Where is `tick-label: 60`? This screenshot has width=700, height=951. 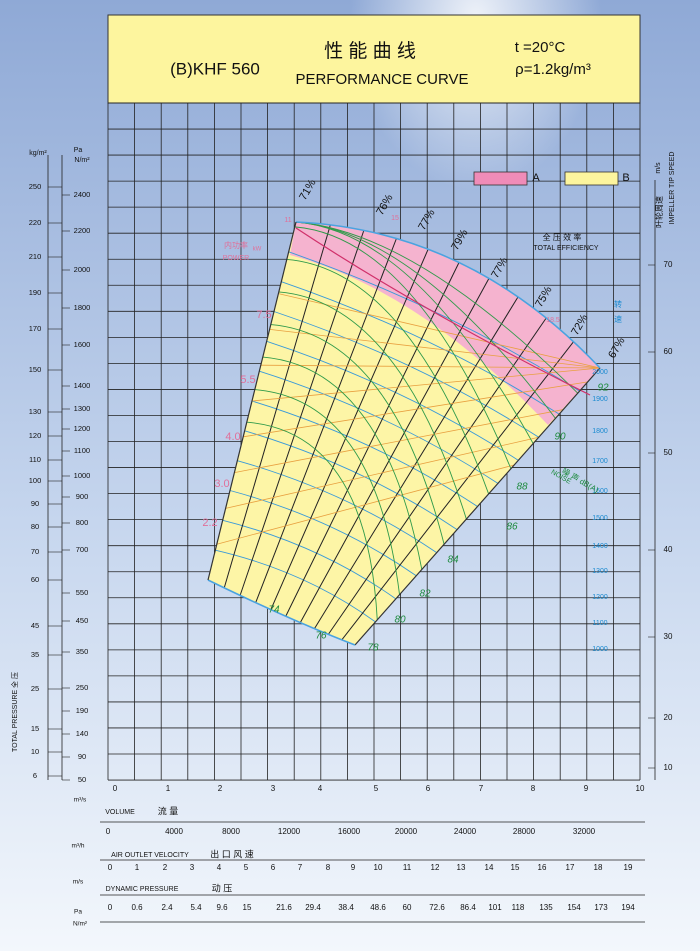 tick-label: 60 is located at coordinates (668, 351).